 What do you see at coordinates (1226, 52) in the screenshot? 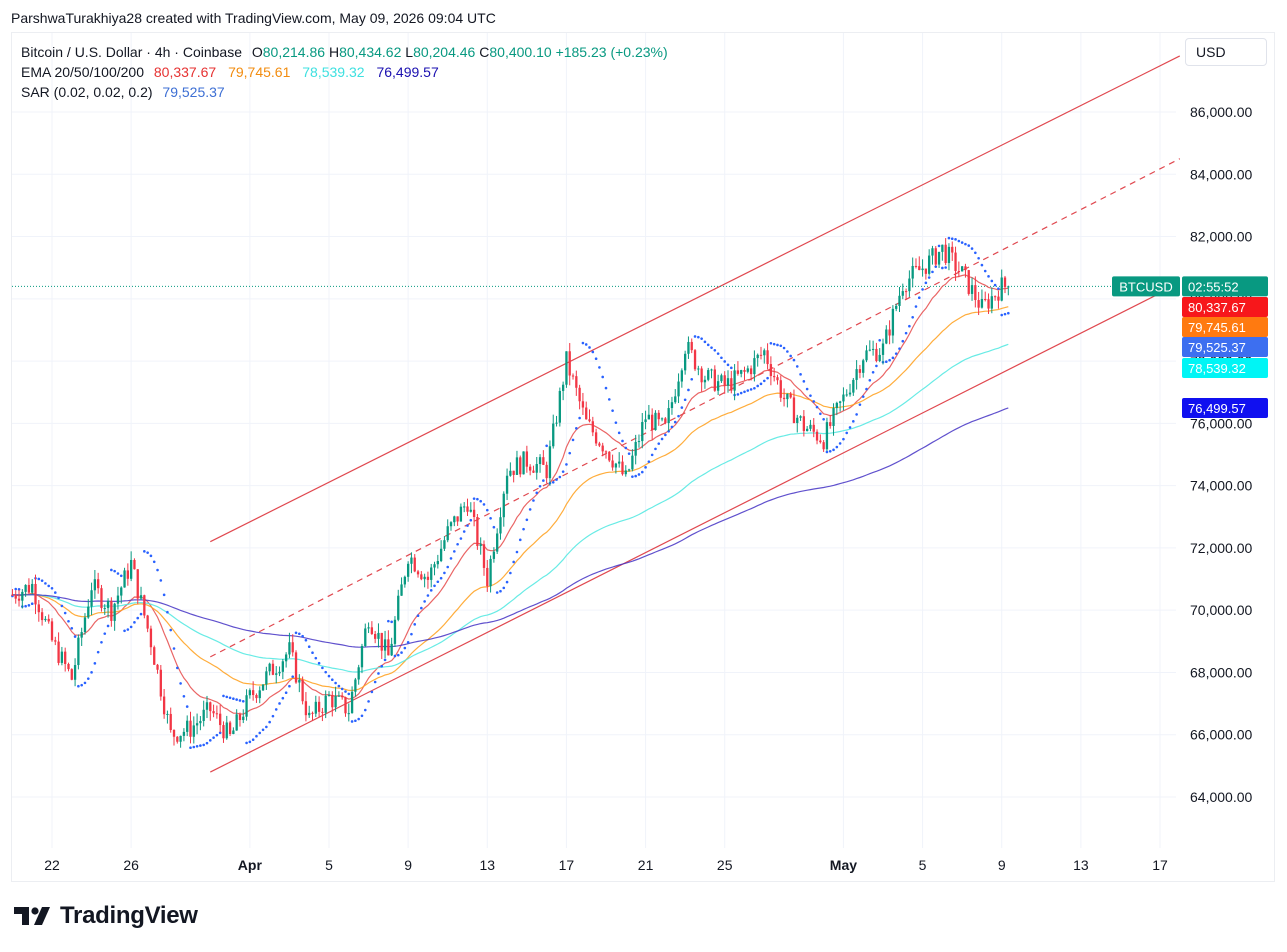
I see `currency-button: USD` at bounding box center [1226, 52].